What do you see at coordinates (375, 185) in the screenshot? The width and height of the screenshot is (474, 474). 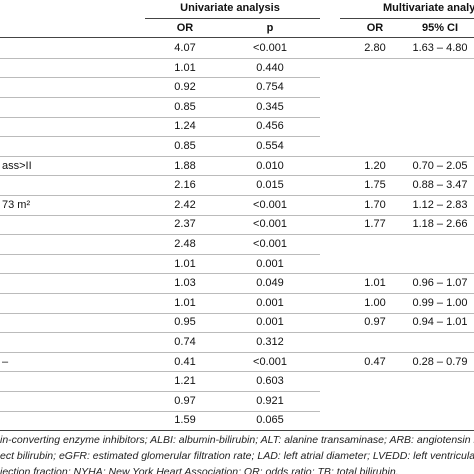 I see `cell: 1.75` at bounding box center [375, 185].